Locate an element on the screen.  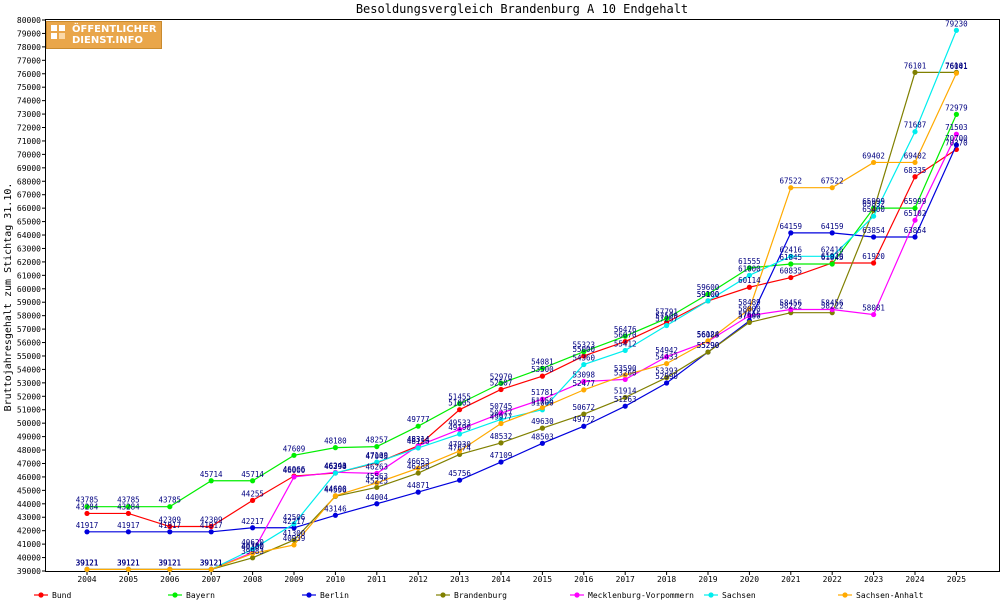
data-label: 62416 is located at coordinates (832, 249).